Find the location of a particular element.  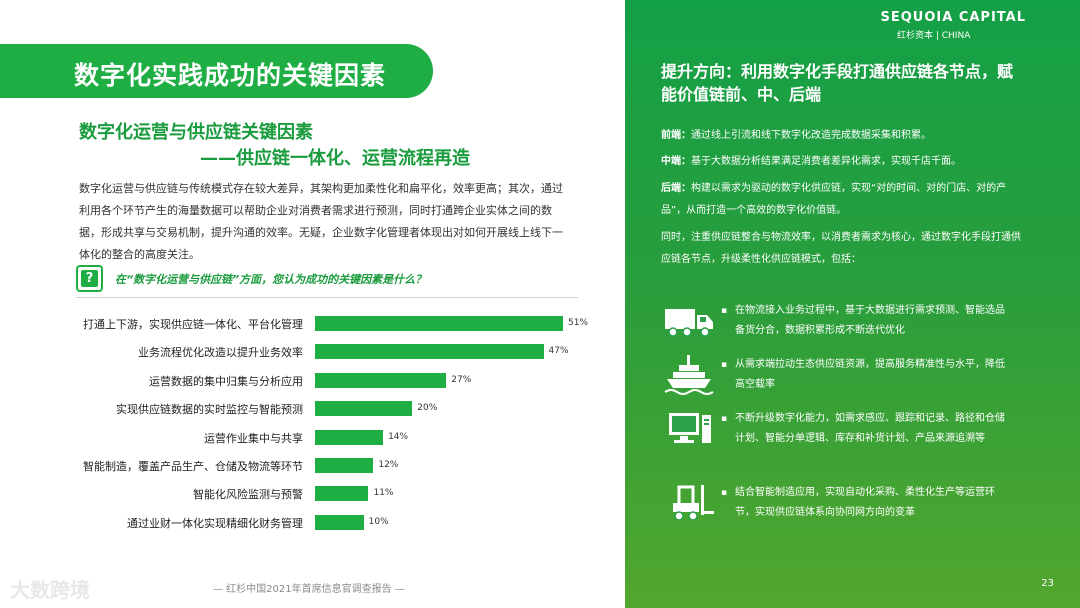

truck-icon is located at coordinates (689, 323).